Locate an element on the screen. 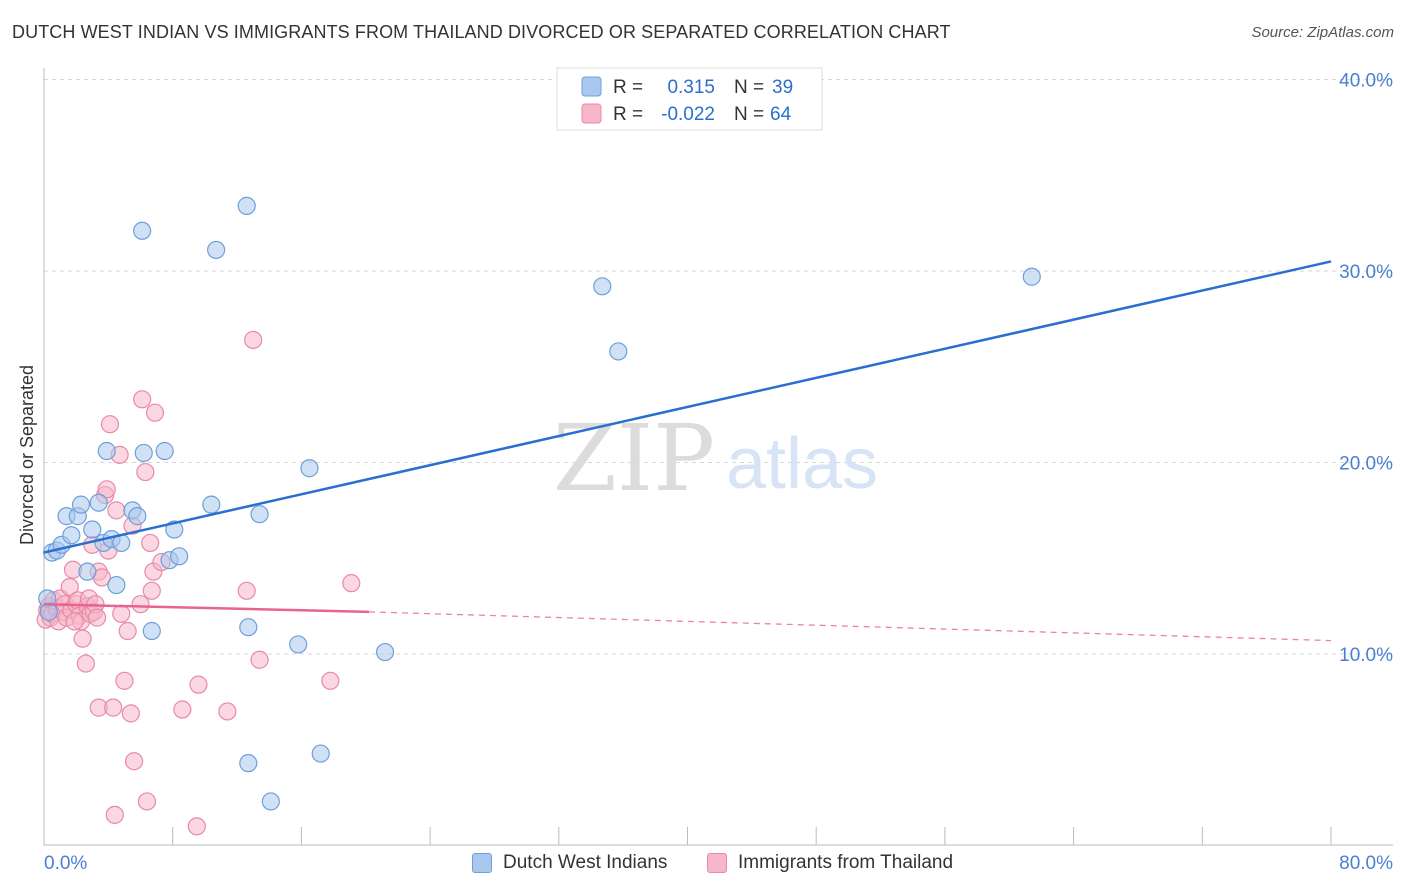  stats-legend: R = 0.315 N = 39 R = -0.022 N = 64 is located at coordinates (689, 99).